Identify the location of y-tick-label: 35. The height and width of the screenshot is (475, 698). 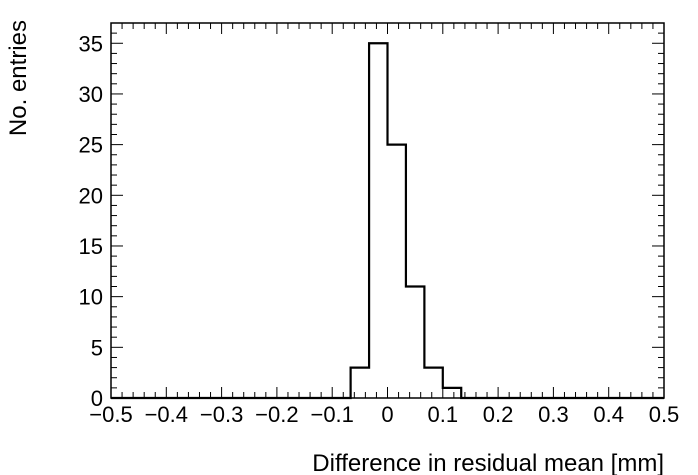
(91, 43).